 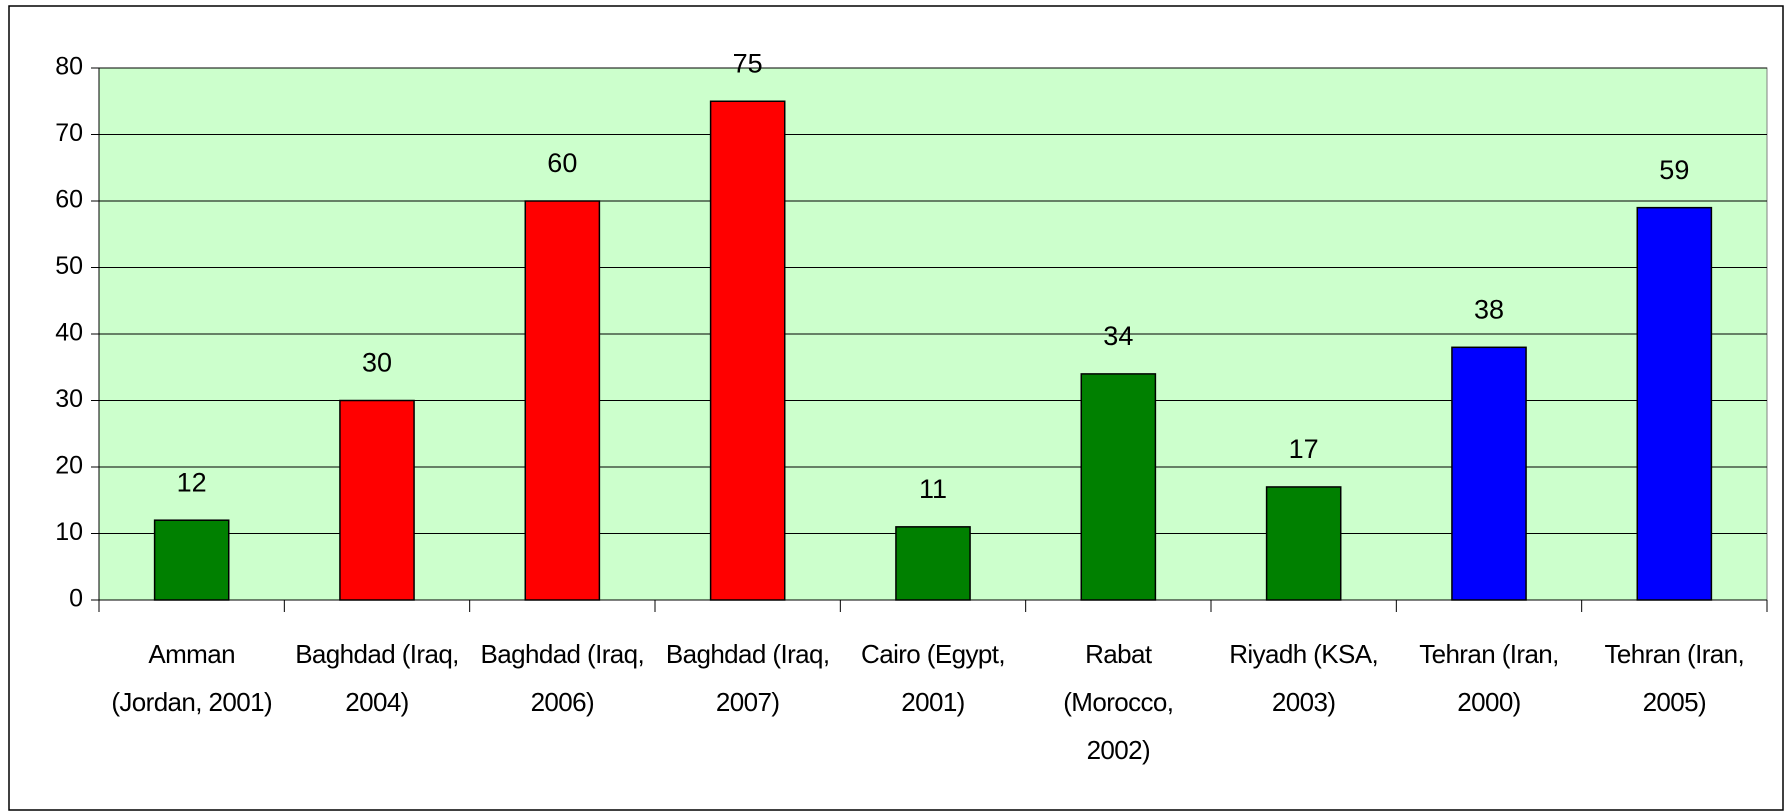 What do you see at coordinates (1304, 678) in the screenshot?
I see `x-tick-label: Riyadh (KSA, 2003)` at bounding box center [1304, 678].